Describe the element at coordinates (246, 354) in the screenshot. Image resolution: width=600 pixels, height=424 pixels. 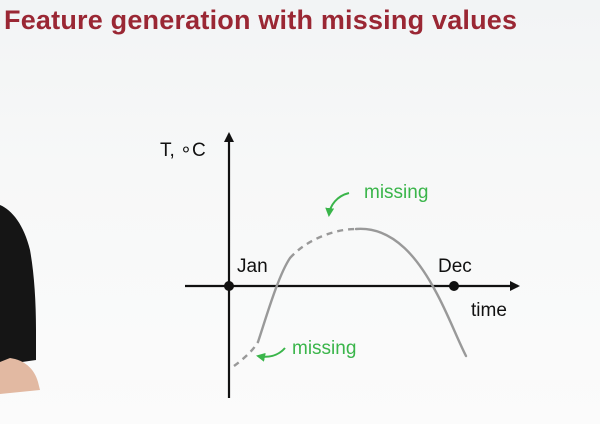
I see `missing-segment-bottom` at that location.